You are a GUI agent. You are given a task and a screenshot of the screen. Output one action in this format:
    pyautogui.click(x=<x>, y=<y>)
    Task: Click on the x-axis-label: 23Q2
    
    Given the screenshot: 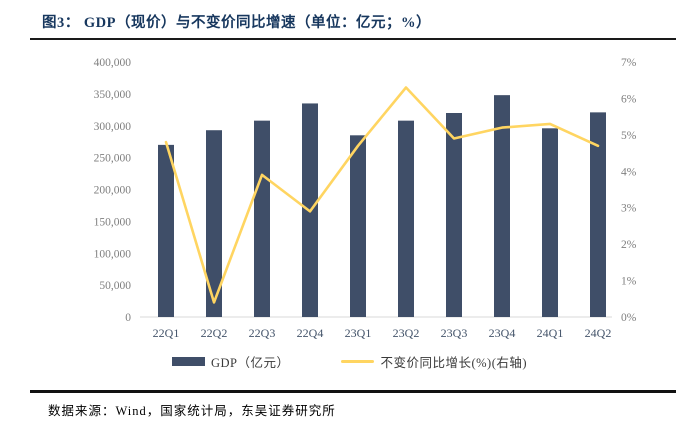 What is the action you would take?
    pyautogui.click(x=406, y=333)
    